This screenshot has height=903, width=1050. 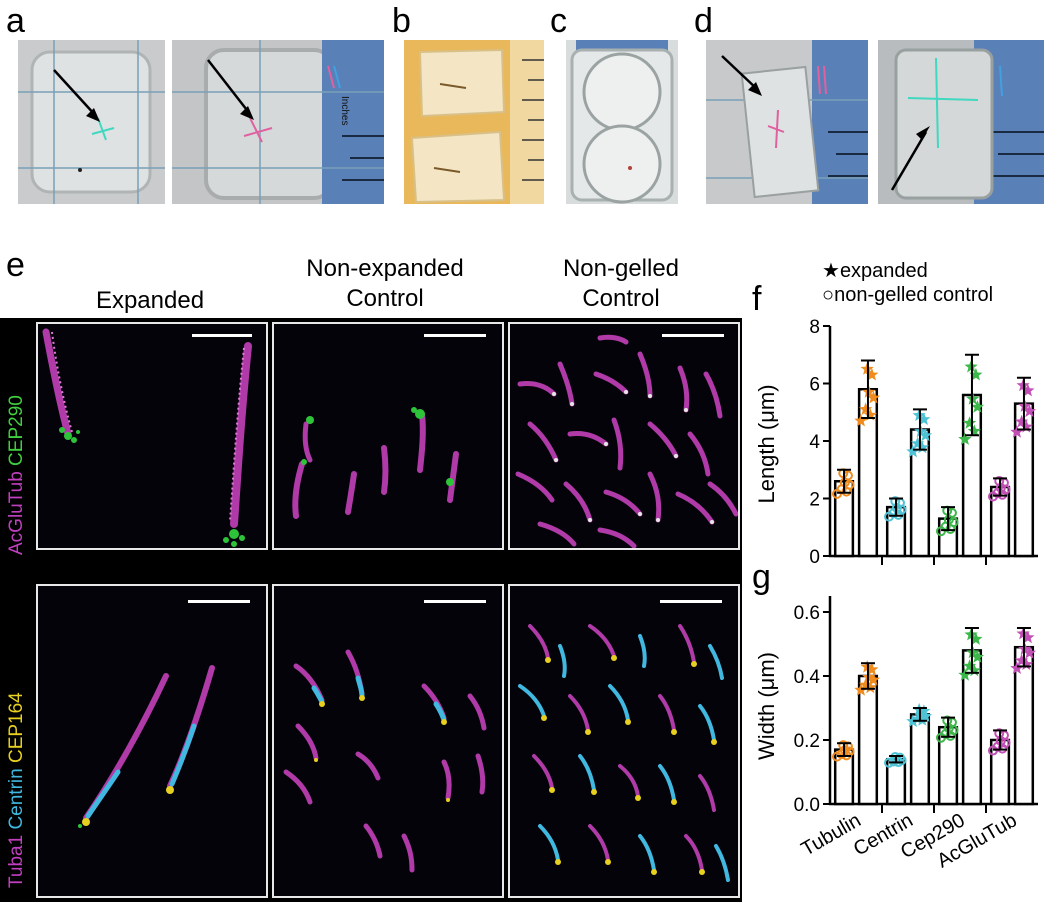 What do you see at coordinates (385, 268) in the screenshot?
I see `column-header-non-expanded: Non-expanded` at bounding box center [385, 268].